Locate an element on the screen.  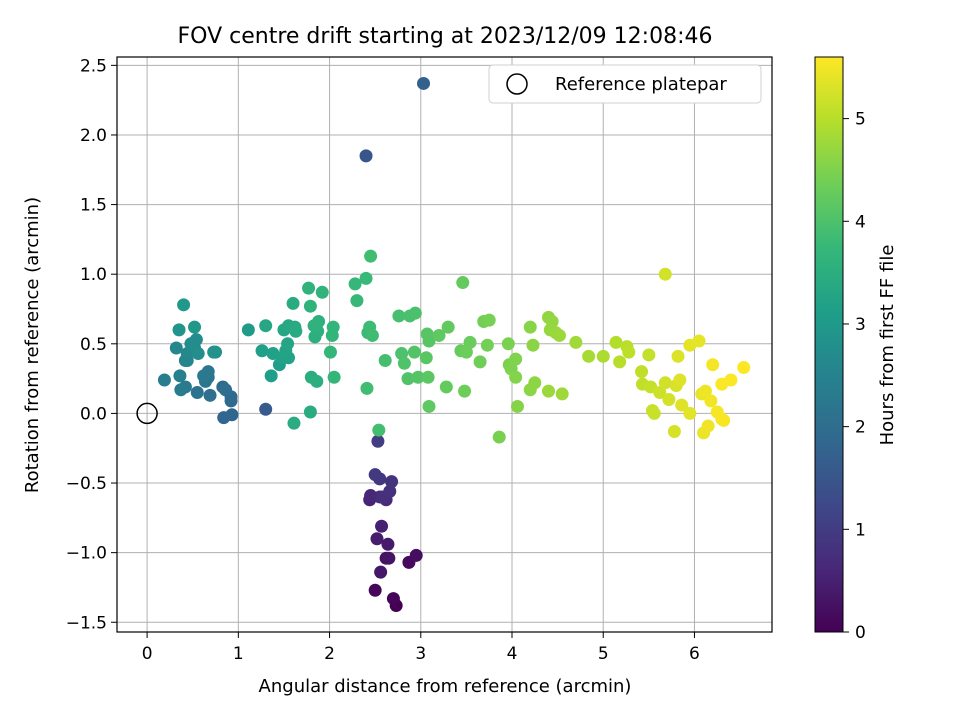
y-tick-label: −1.0 is located at coordinates (86, 554).